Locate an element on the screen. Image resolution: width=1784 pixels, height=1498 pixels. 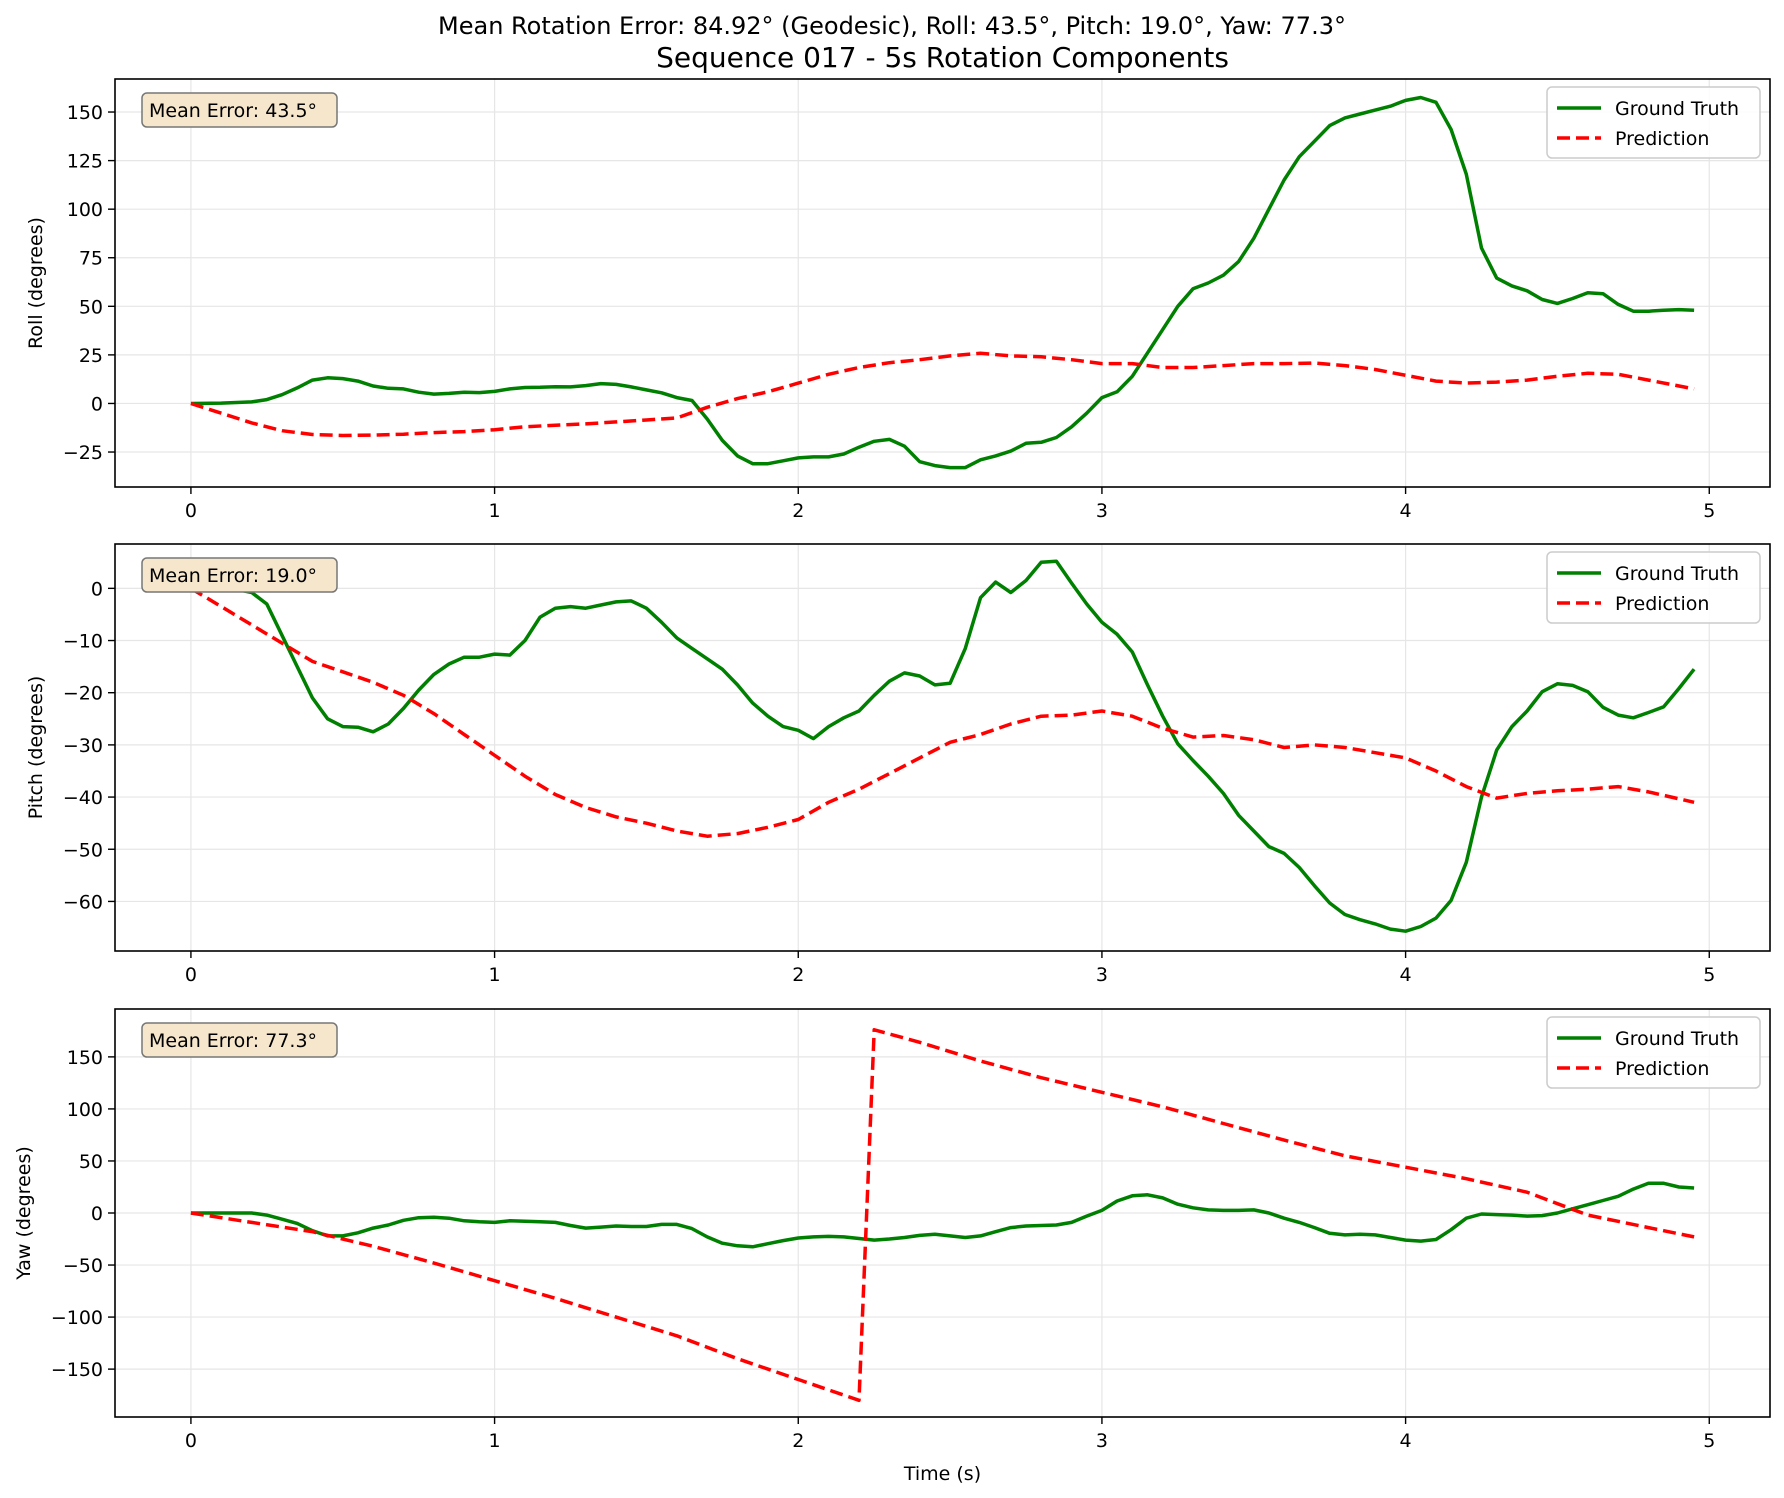
mean-error-badge-yaw: Mean Error: 77.3° is located at coordinates (239, 1040).